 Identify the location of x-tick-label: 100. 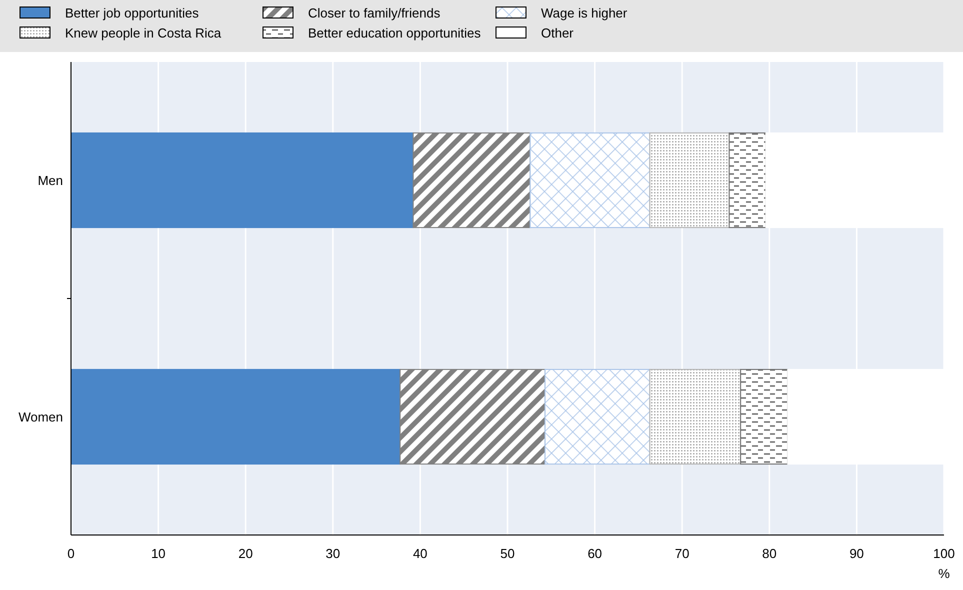
(944, 553).